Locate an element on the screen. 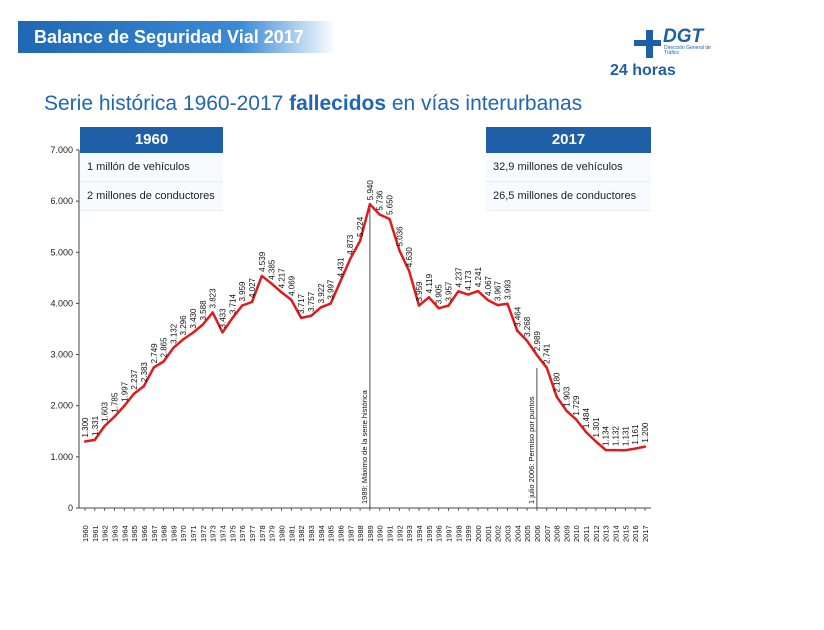 The image size is (824, 630). x-tick-label: 2008 is located at coordinates (557, 533).